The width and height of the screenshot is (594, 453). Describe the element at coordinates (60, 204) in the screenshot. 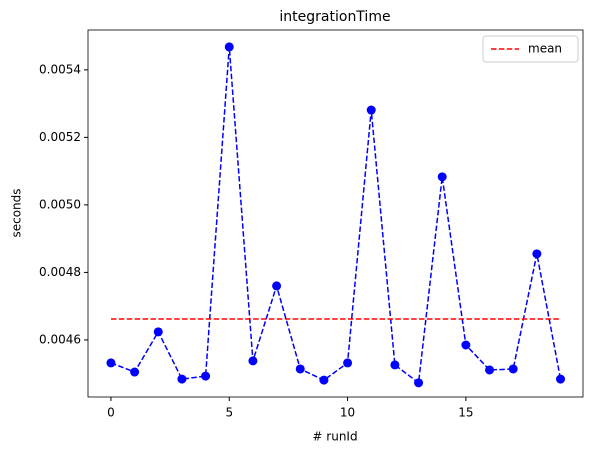

I see `y-tick-label: 0.0050` at that location.